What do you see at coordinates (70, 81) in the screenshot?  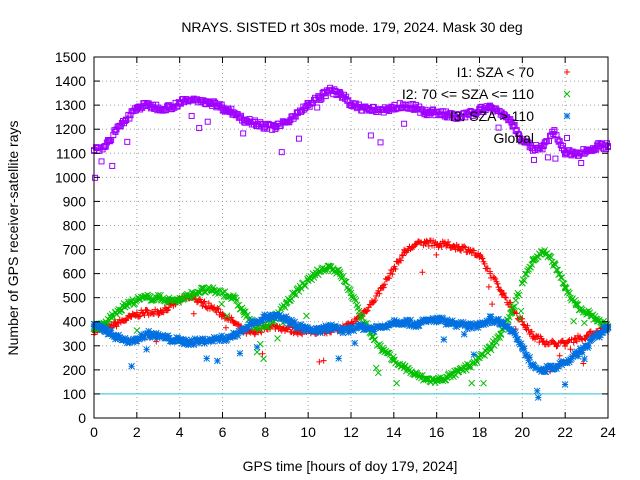 I see `y-tick-label: 1400` at bounding box center [70, 81].